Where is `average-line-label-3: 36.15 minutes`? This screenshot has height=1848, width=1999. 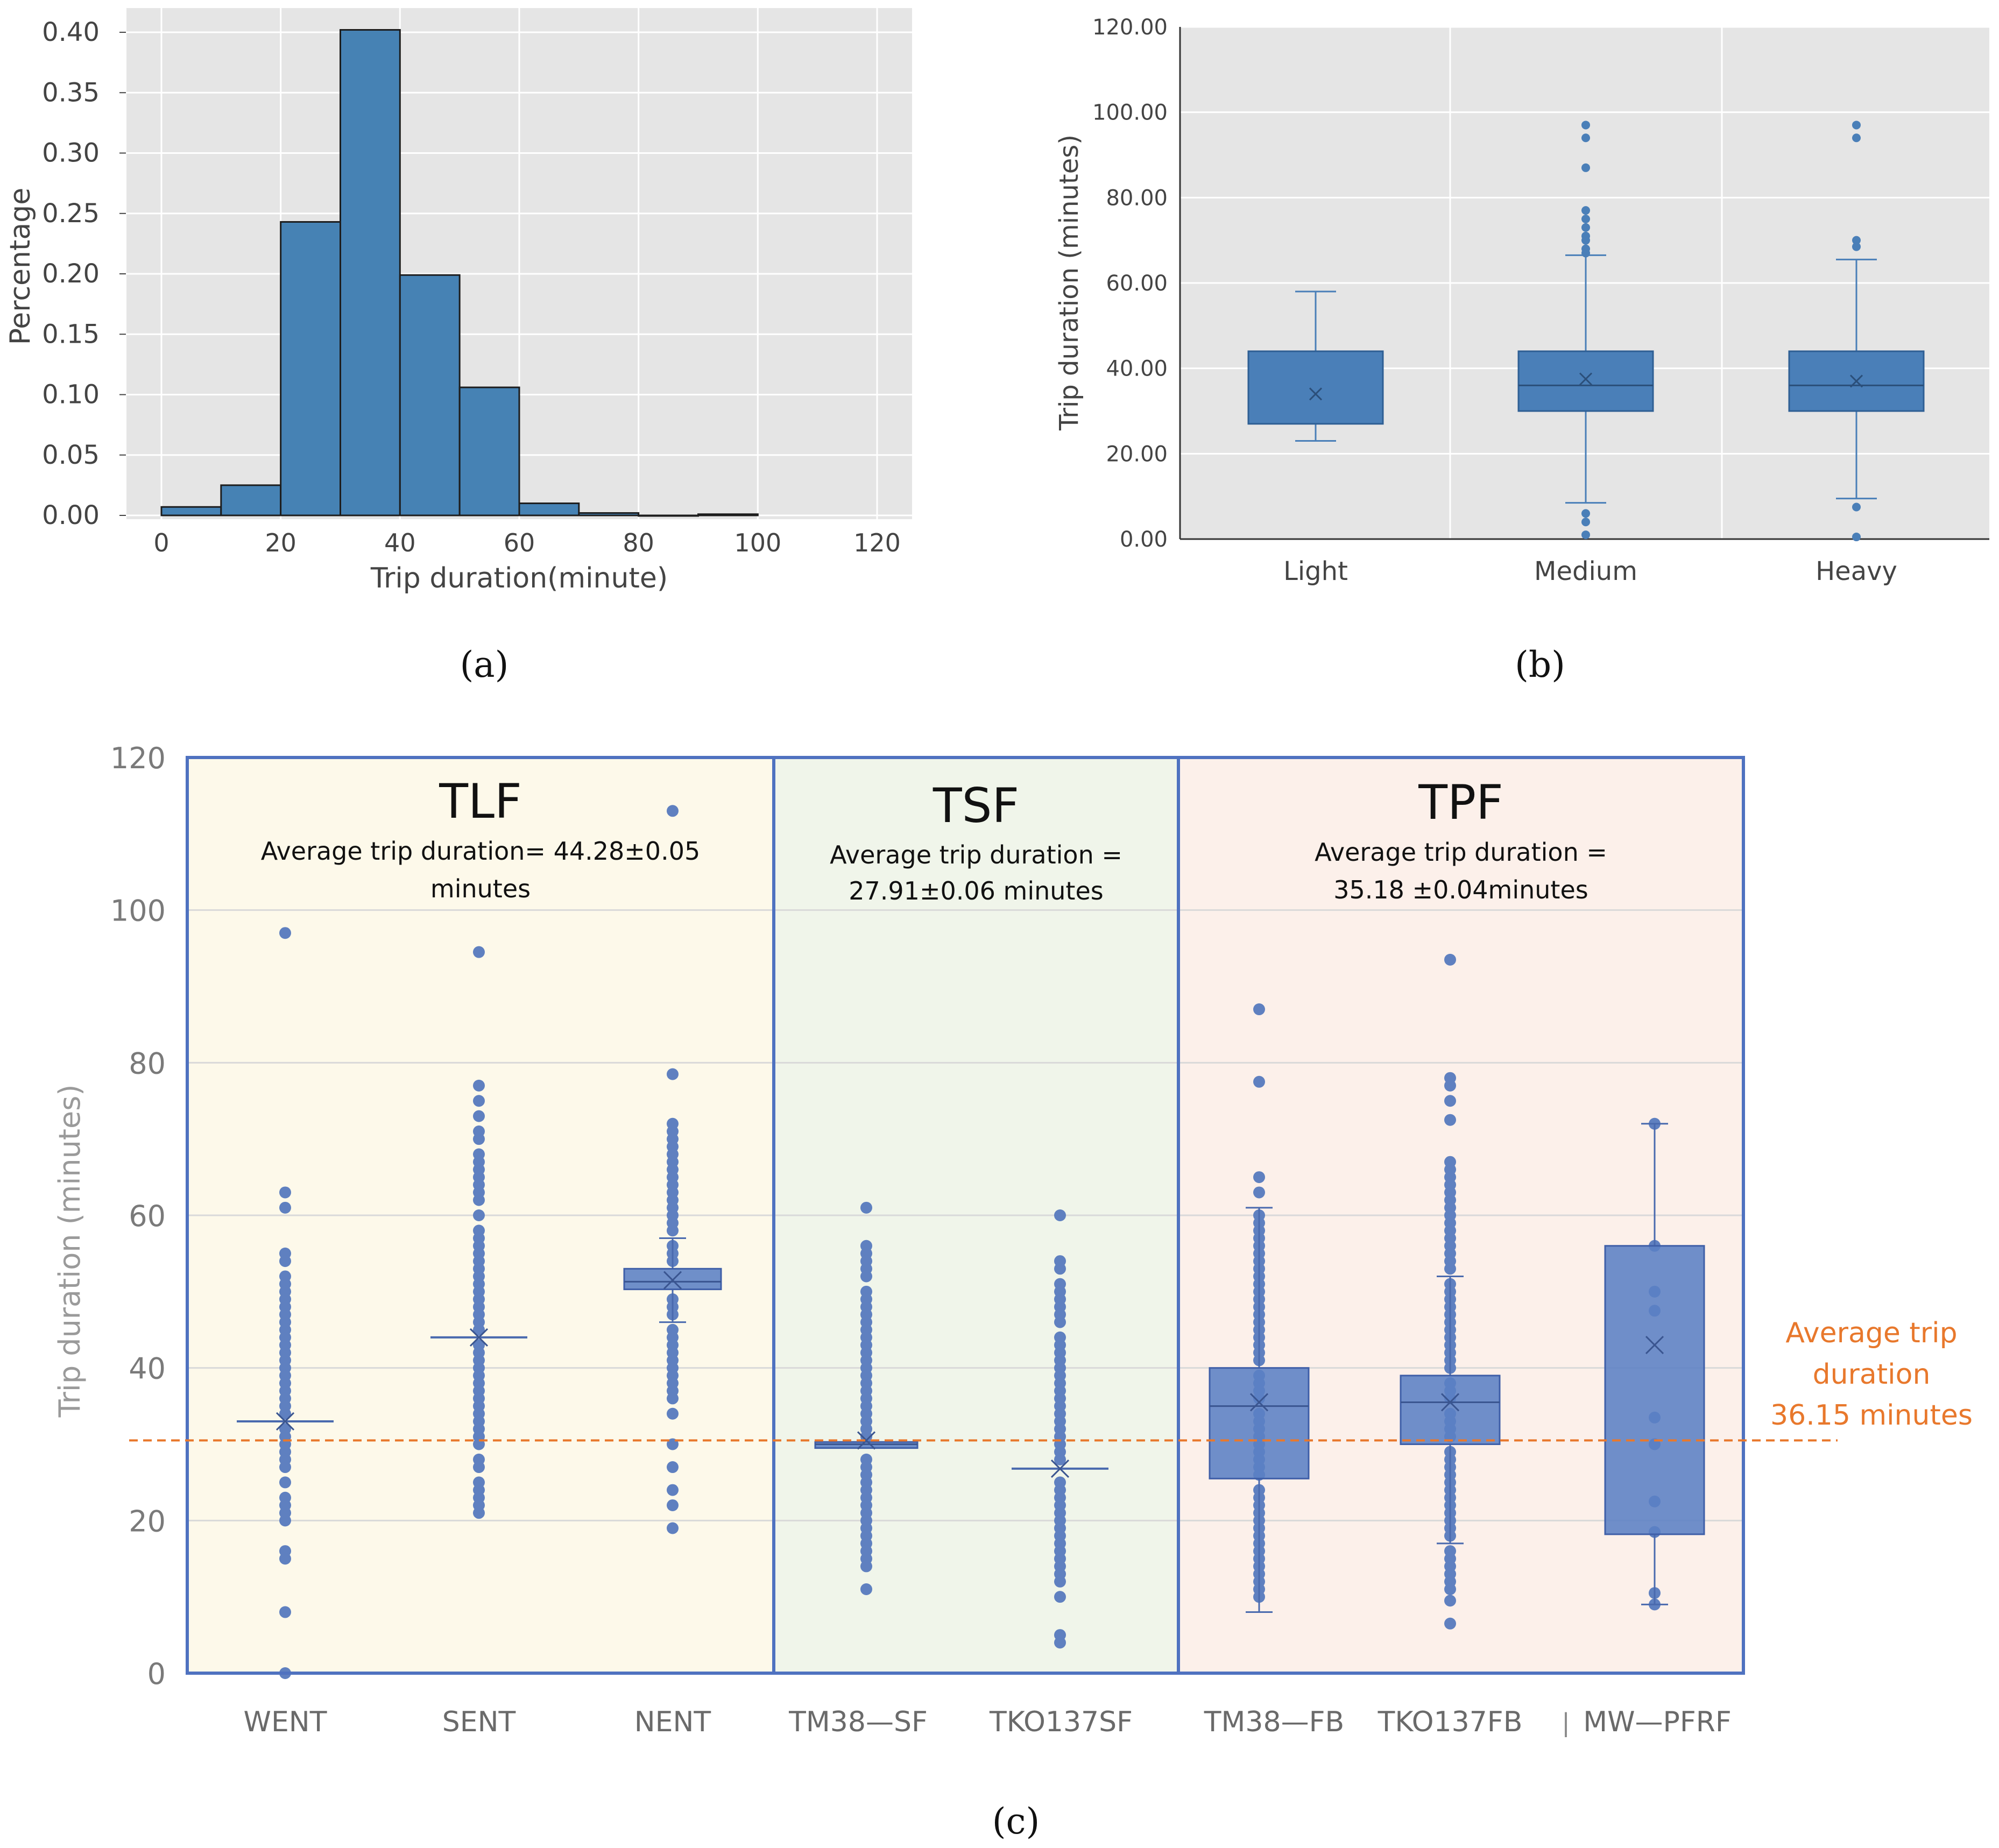 average-line-label-3: 36.15 minutes is located at coordinates (1872, 1415).